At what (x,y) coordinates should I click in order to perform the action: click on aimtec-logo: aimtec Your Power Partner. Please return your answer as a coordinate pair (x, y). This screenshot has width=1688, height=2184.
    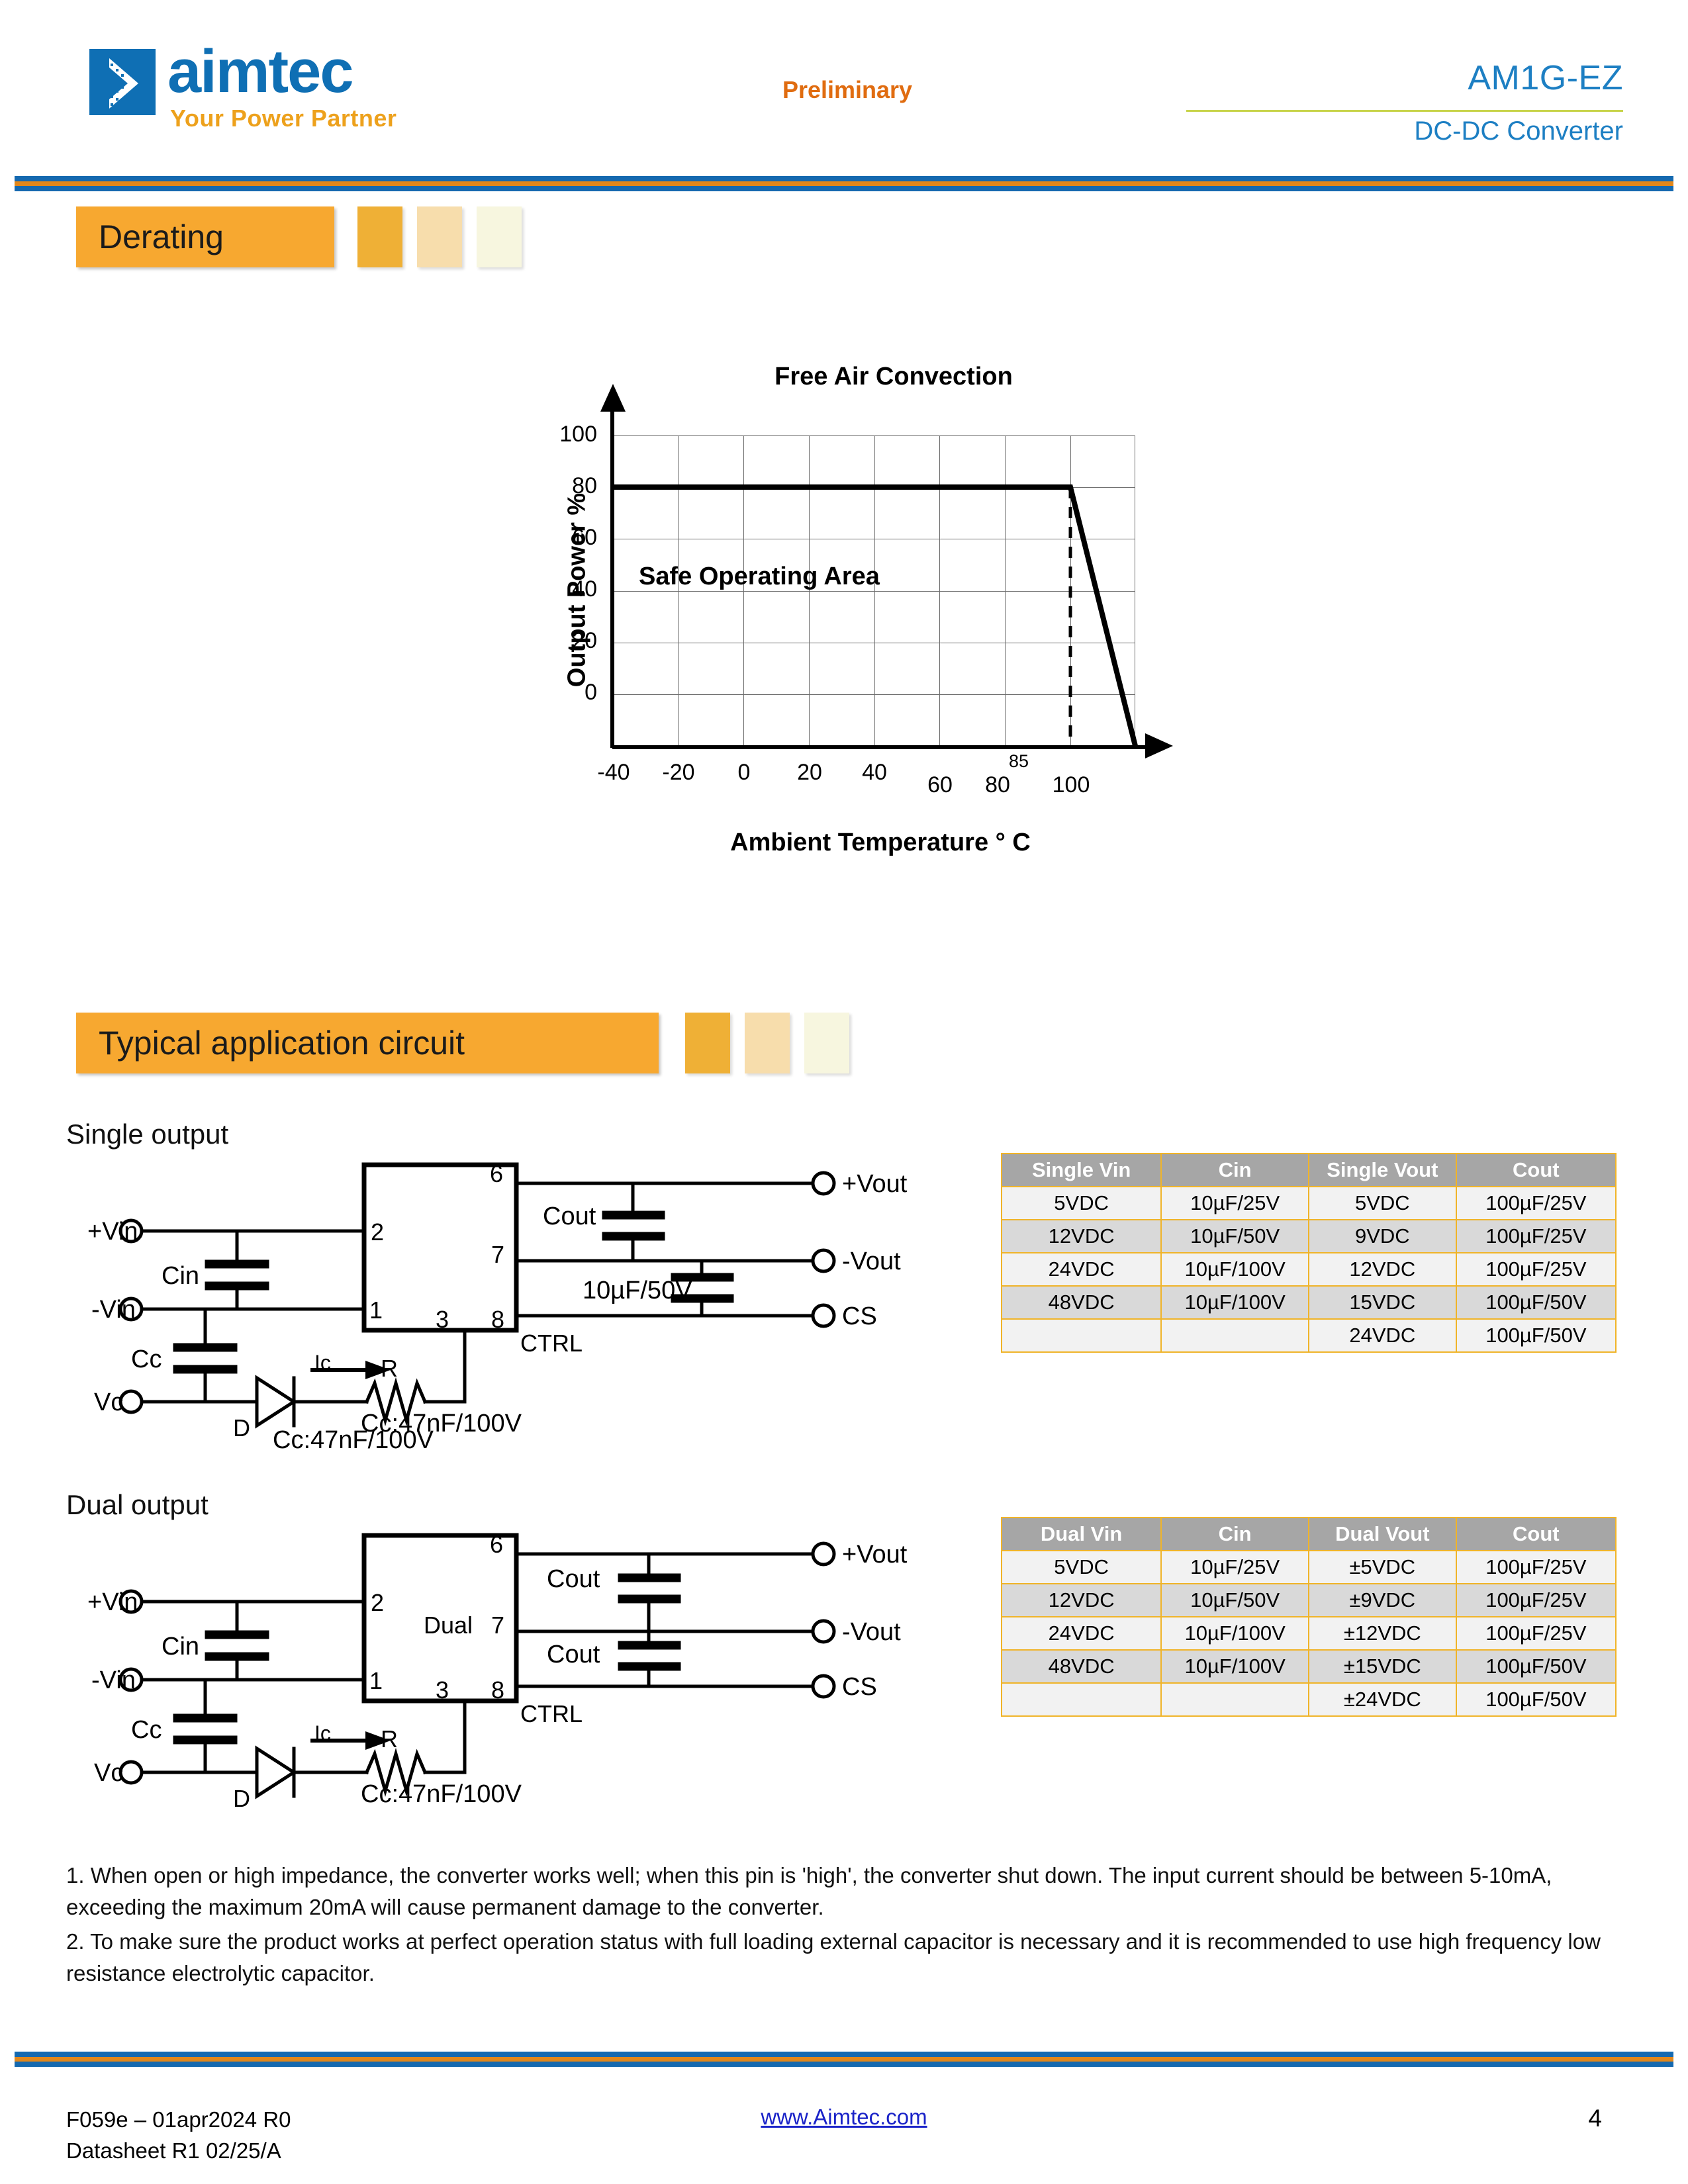
    Looking at the image, I should click on (261, 104).